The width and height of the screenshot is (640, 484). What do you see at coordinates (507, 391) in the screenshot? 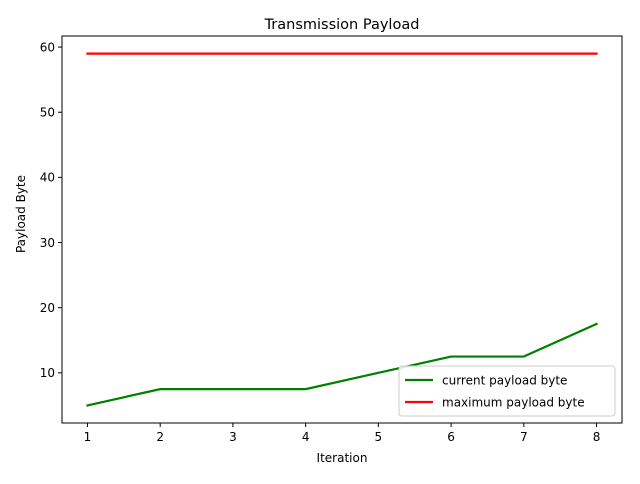
I see `legend-box` at bounding box center [507, 391].